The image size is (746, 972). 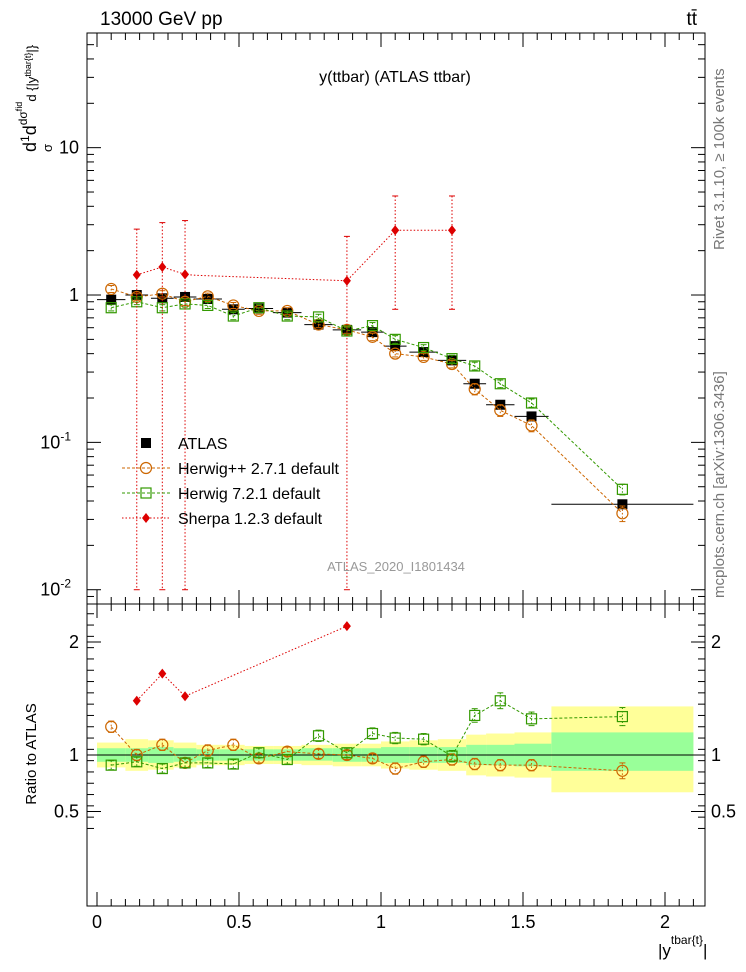 What do you see at coordinates (74, 755) in the screenshot?
I see `ratio-y-tick-label-left: 1` at bounding box center [74, 755].